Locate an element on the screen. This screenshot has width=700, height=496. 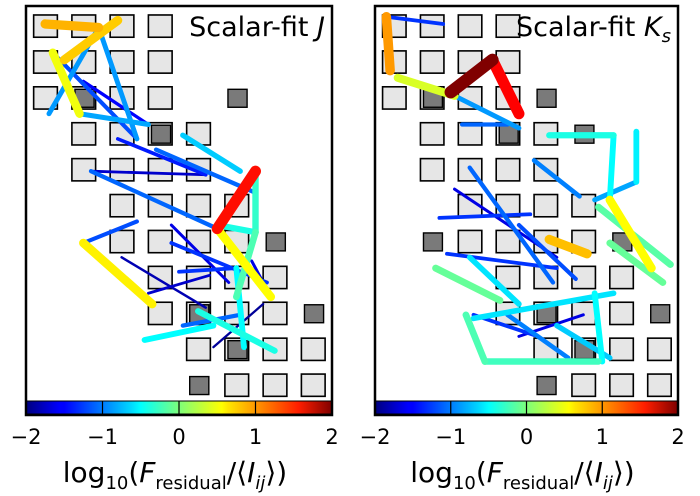
xaxis-label-part: log is located at coordinates (84, 472).